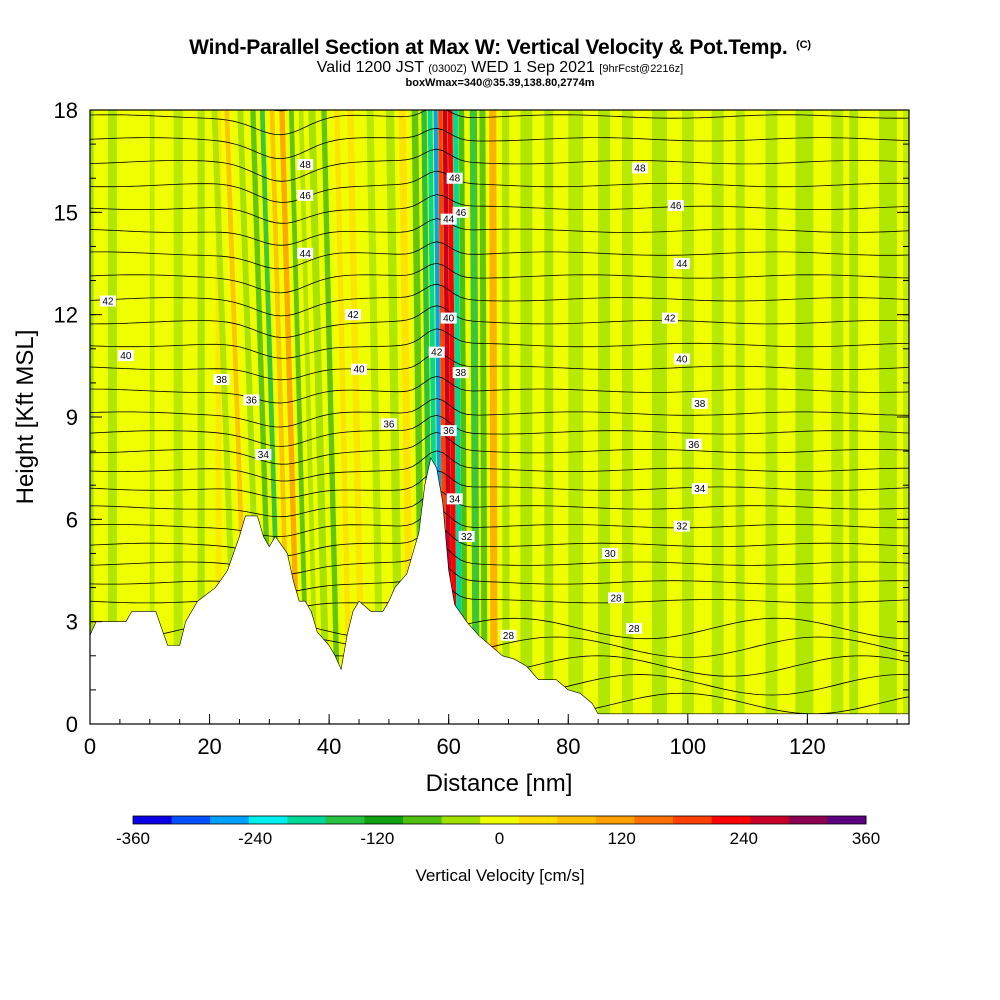 The width and height of the screenshot is (1000, 1000). I want to click on contour-label: 28, so click(617, 598).